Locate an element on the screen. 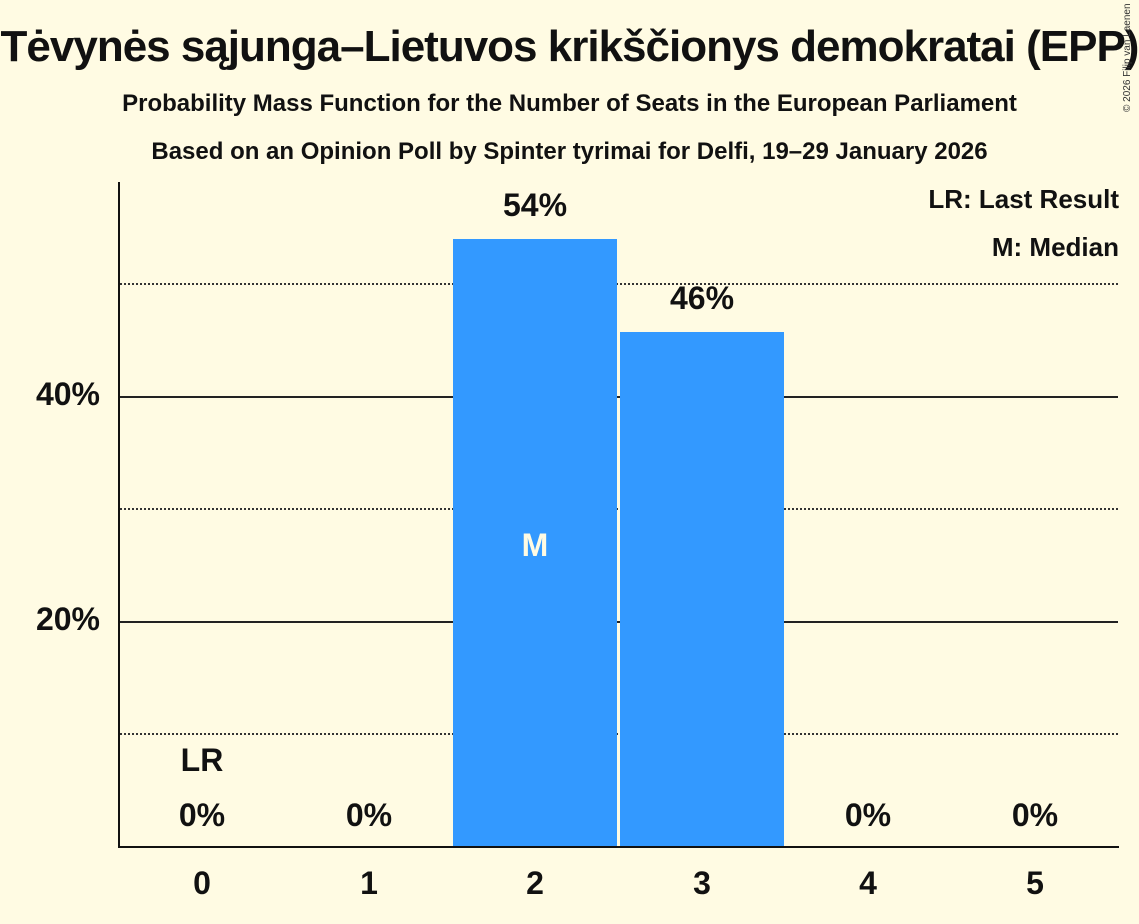 Image resolution: width=1139 pixels, height=924 pixels. x-tick-0: 0 is located at coordinates (202, 883).